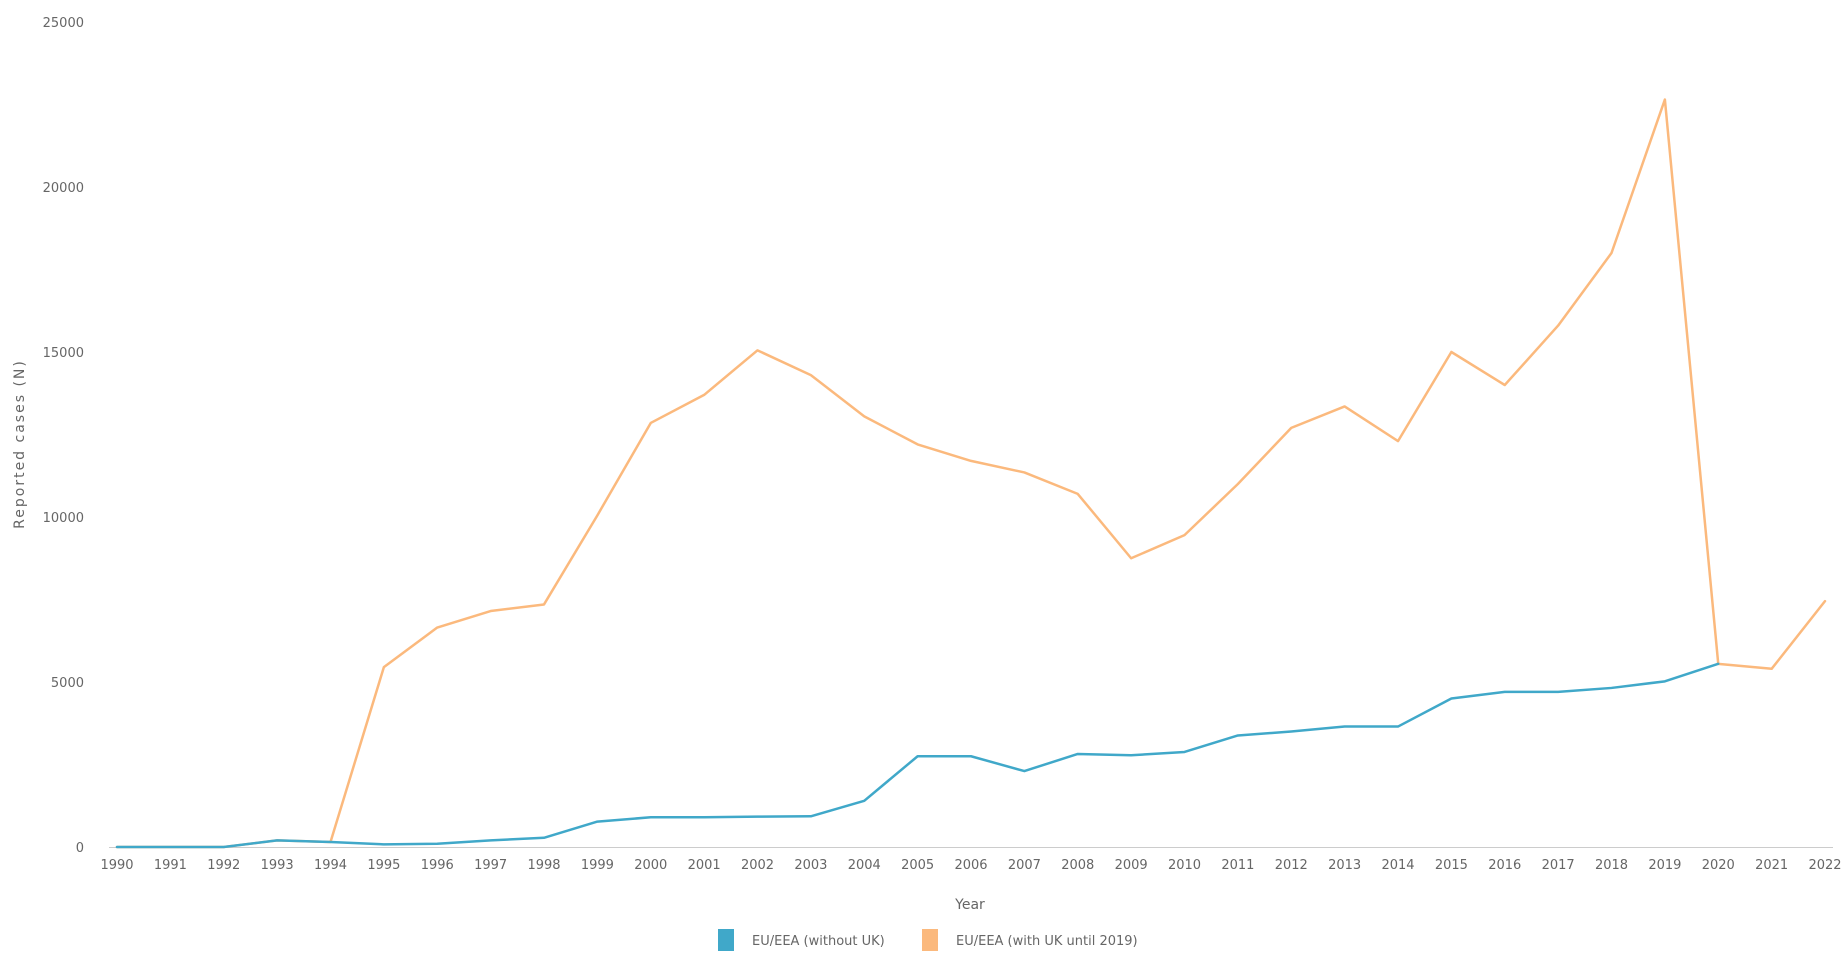 The height and width of the screenshot is (959, 1845). Describe the element at coordinates (1664, 865) in the screenshot. I see `x-tick-label: 2019` at that location.